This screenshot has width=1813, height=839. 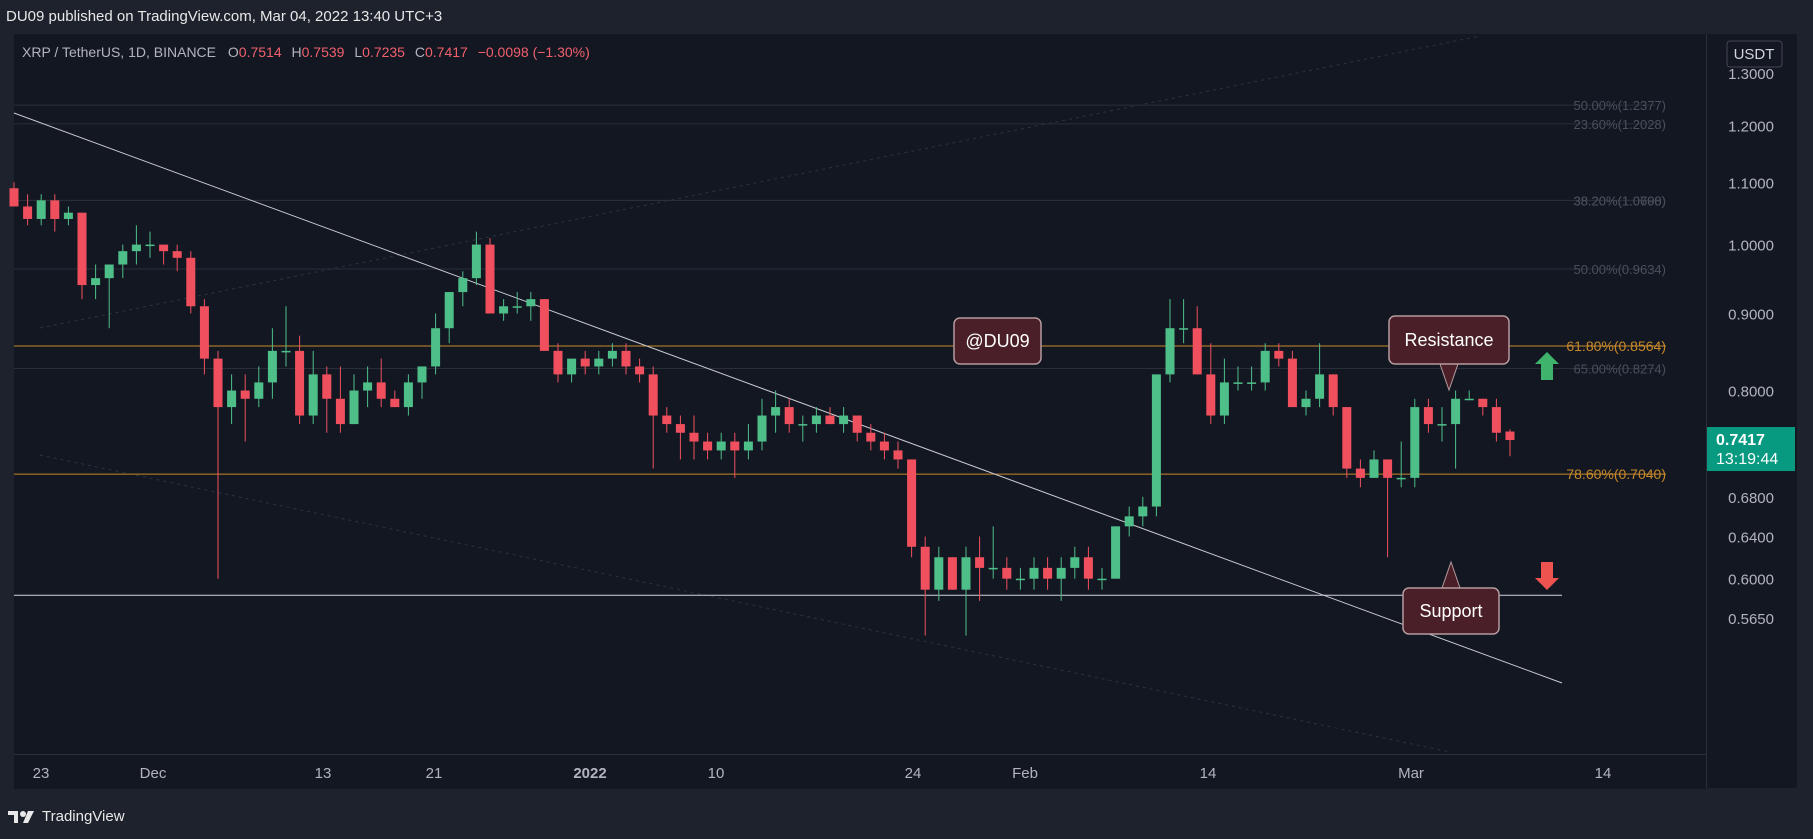 What do you see at coordinates (1747, 459) in the screenshot?
I see `last-price-countdown: 13:19:44` at bounding box center [1747, 459].